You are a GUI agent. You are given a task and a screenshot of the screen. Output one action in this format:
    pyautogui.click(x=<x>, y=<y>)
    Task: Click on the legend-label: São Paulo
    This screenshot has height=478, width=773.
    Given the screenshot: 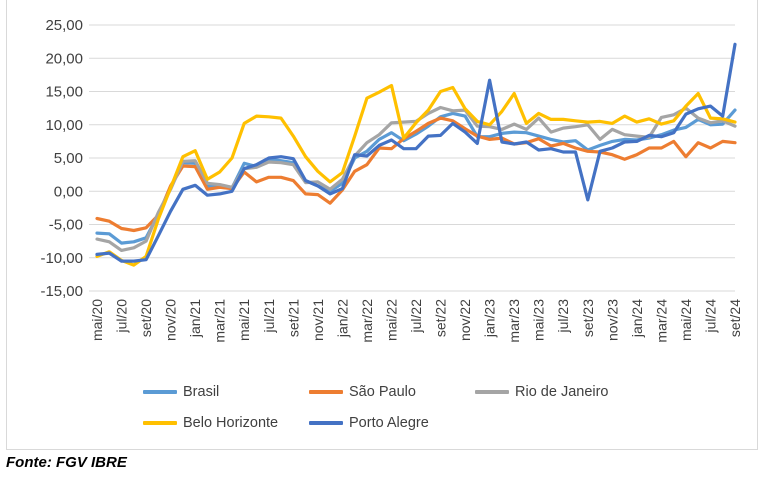 What is the action you would take?
    pyautogui.click(x=382, y=392)
    